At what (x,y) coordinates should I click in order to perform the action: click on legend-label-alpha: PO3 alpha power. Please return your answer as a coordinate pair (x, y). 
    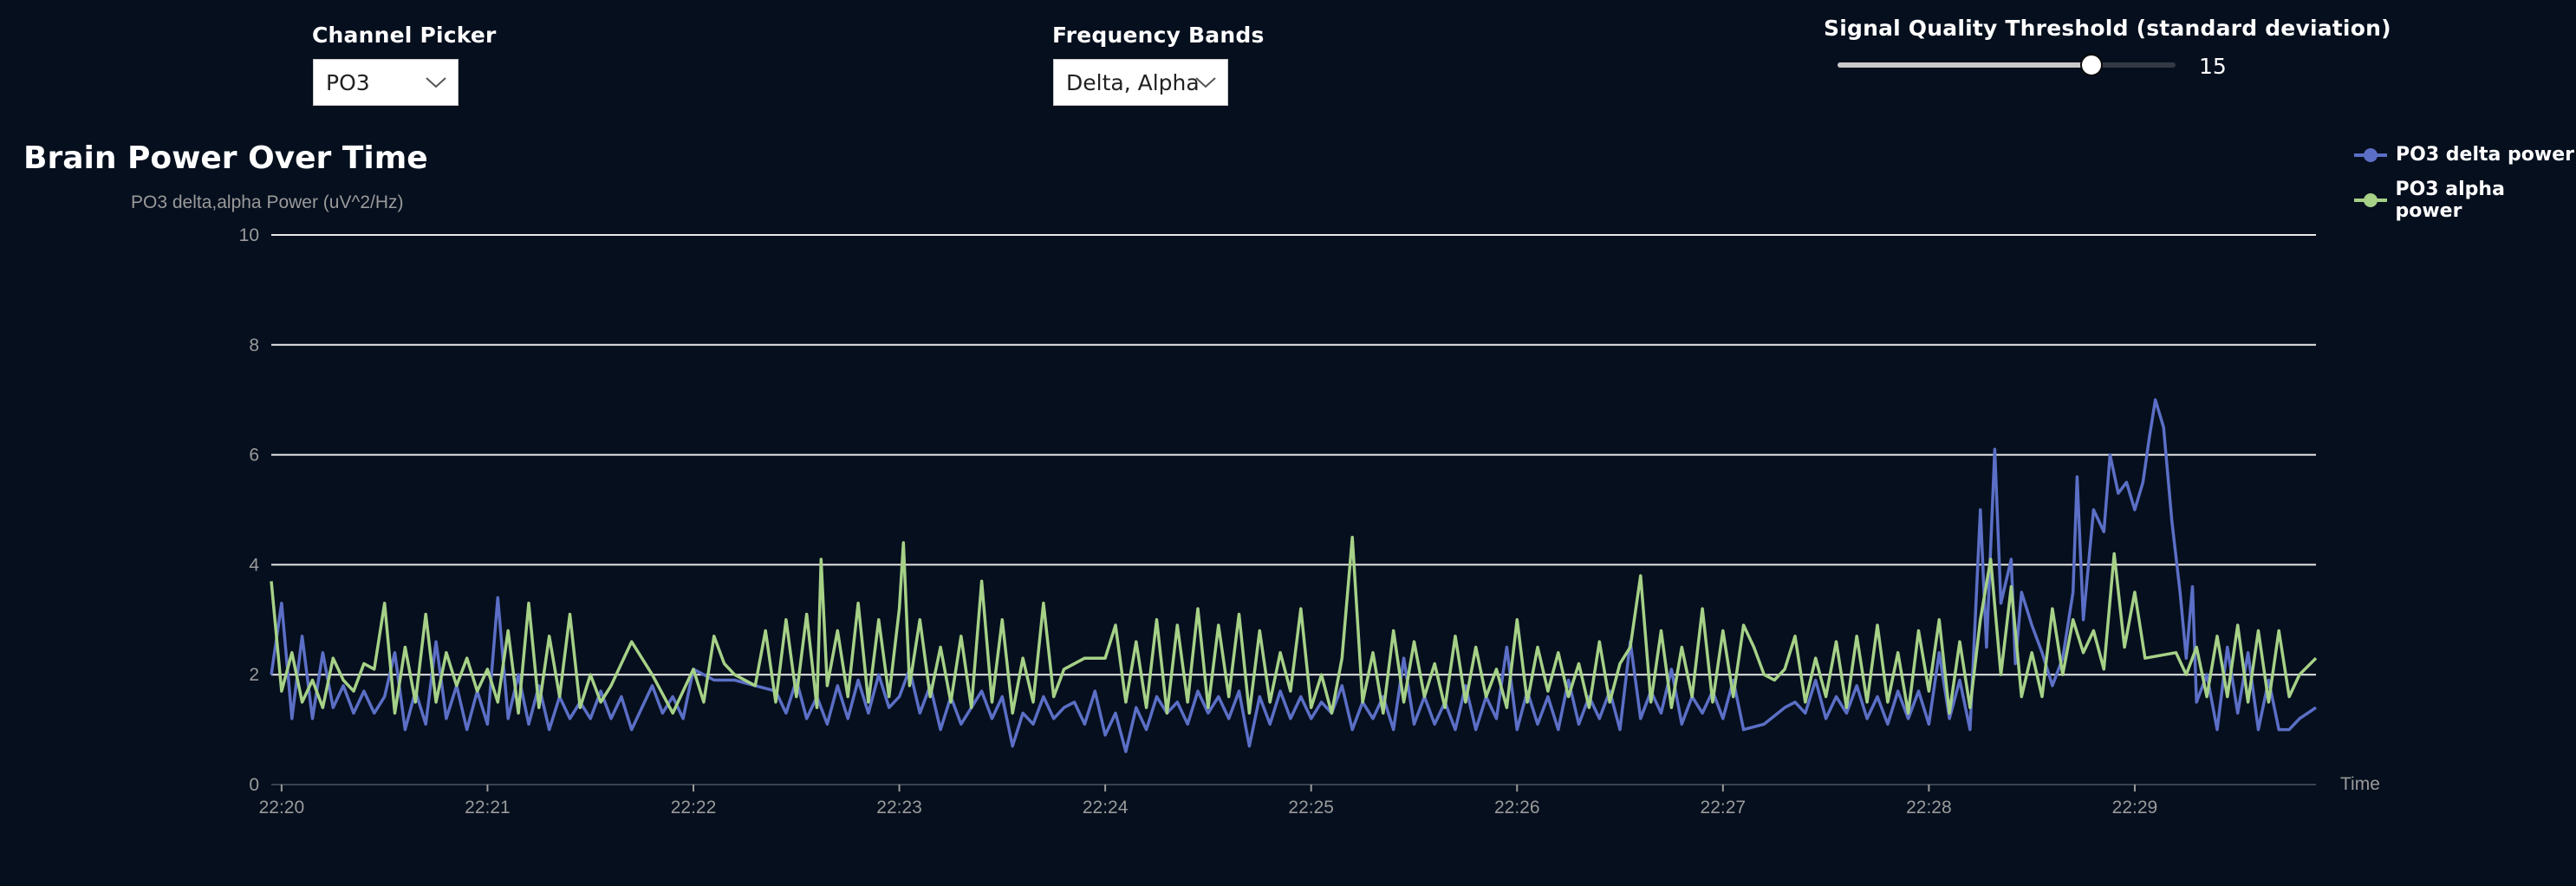
    Looking at the image, I should click on (2450, 200).